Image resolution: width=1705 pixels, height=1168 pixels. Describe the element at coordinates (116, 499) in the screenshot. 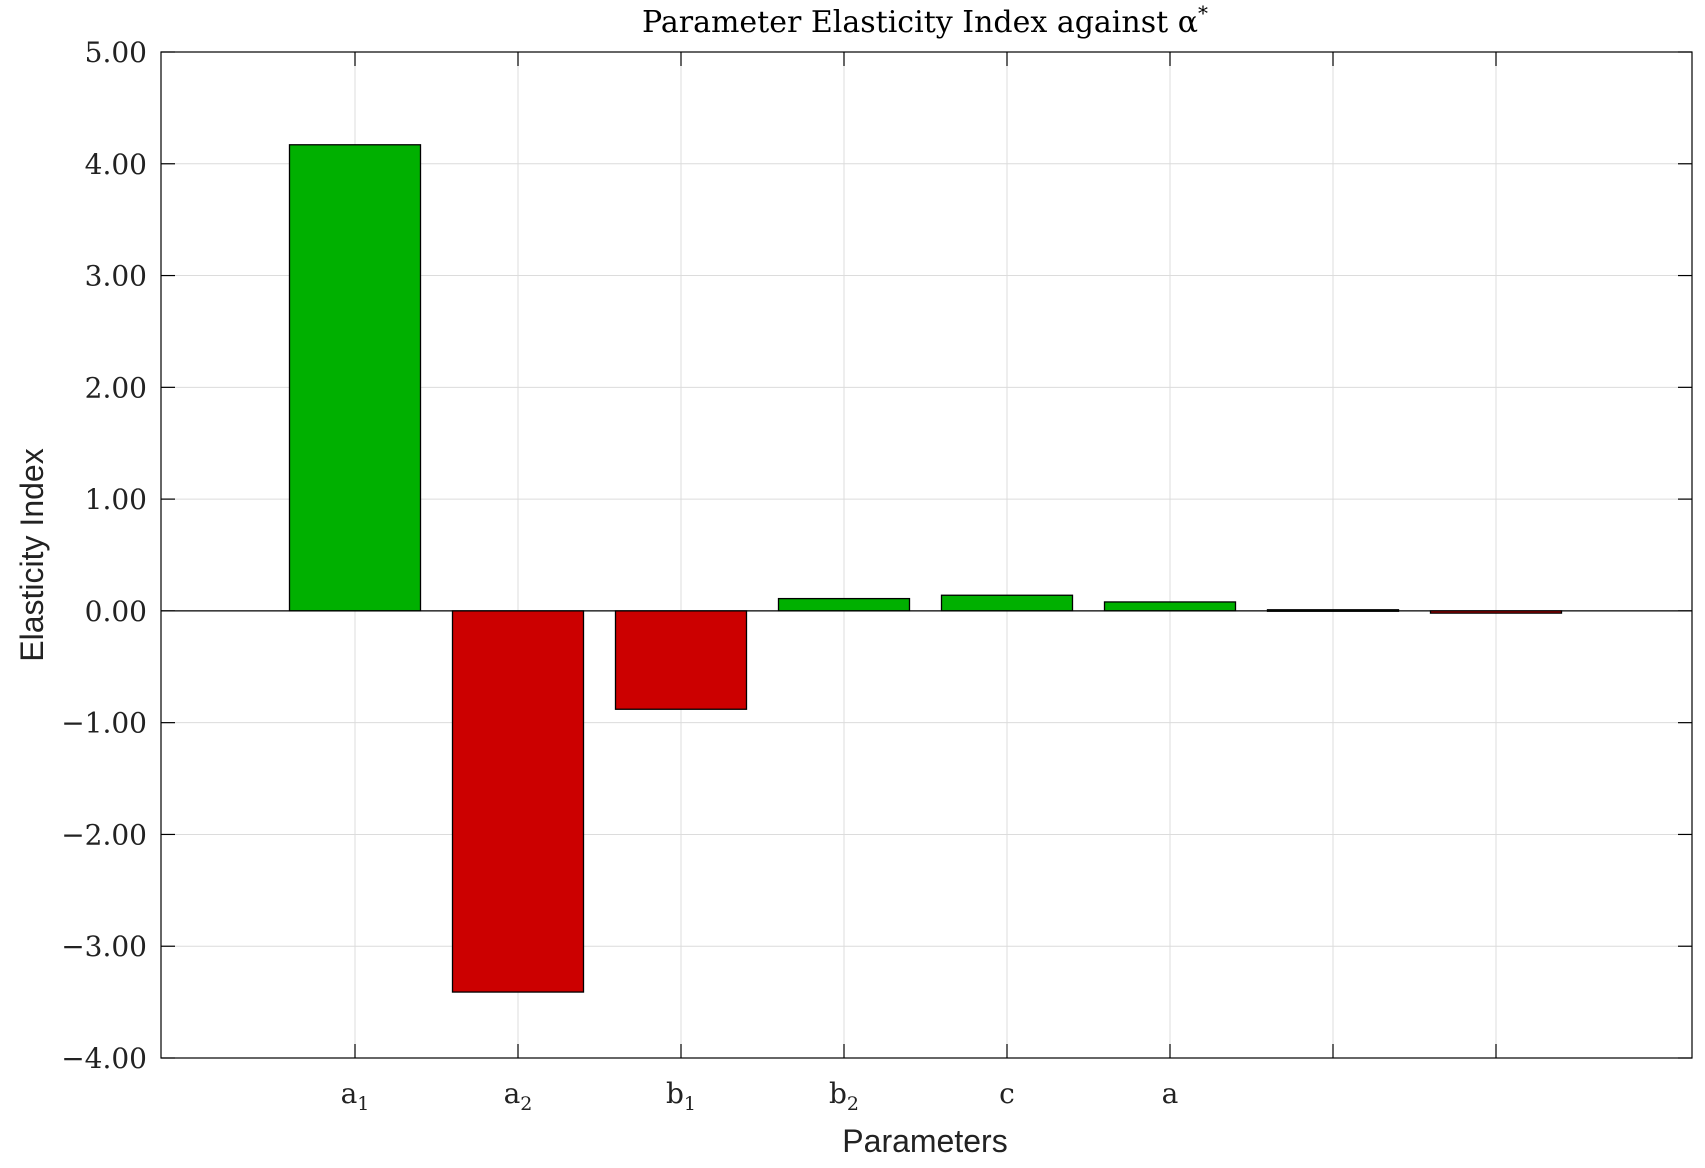

I see `y-tick-label: 1.00` at that location.